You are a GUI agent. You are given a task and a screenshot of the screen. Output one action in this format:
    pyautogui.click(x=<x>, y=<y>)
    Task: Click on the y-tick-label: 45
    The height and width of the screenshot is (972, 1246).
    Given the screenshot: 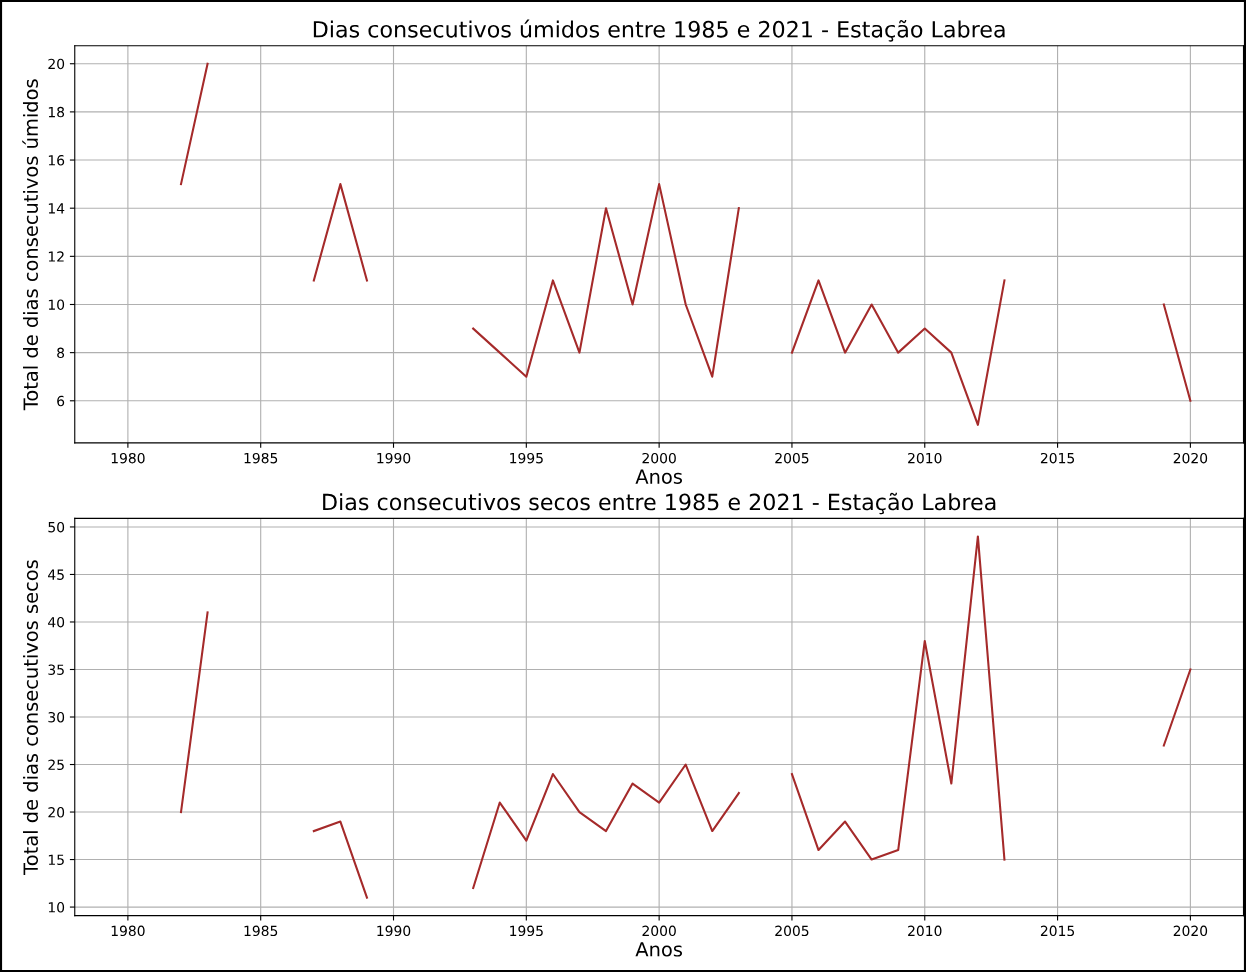 What is the action you would take?
    pyautogui.click(x=56, y=574)
    